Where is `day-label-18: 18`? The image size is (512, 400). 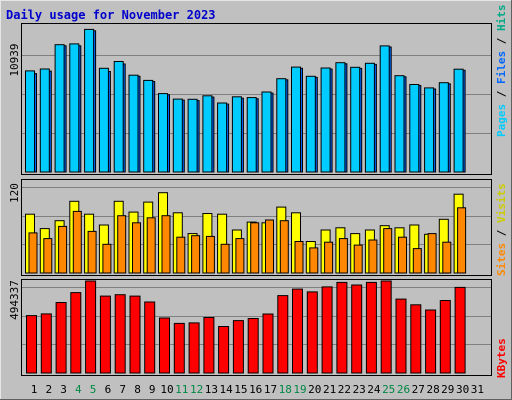
day-label-18: 18 is located at coordinates (285, 389).